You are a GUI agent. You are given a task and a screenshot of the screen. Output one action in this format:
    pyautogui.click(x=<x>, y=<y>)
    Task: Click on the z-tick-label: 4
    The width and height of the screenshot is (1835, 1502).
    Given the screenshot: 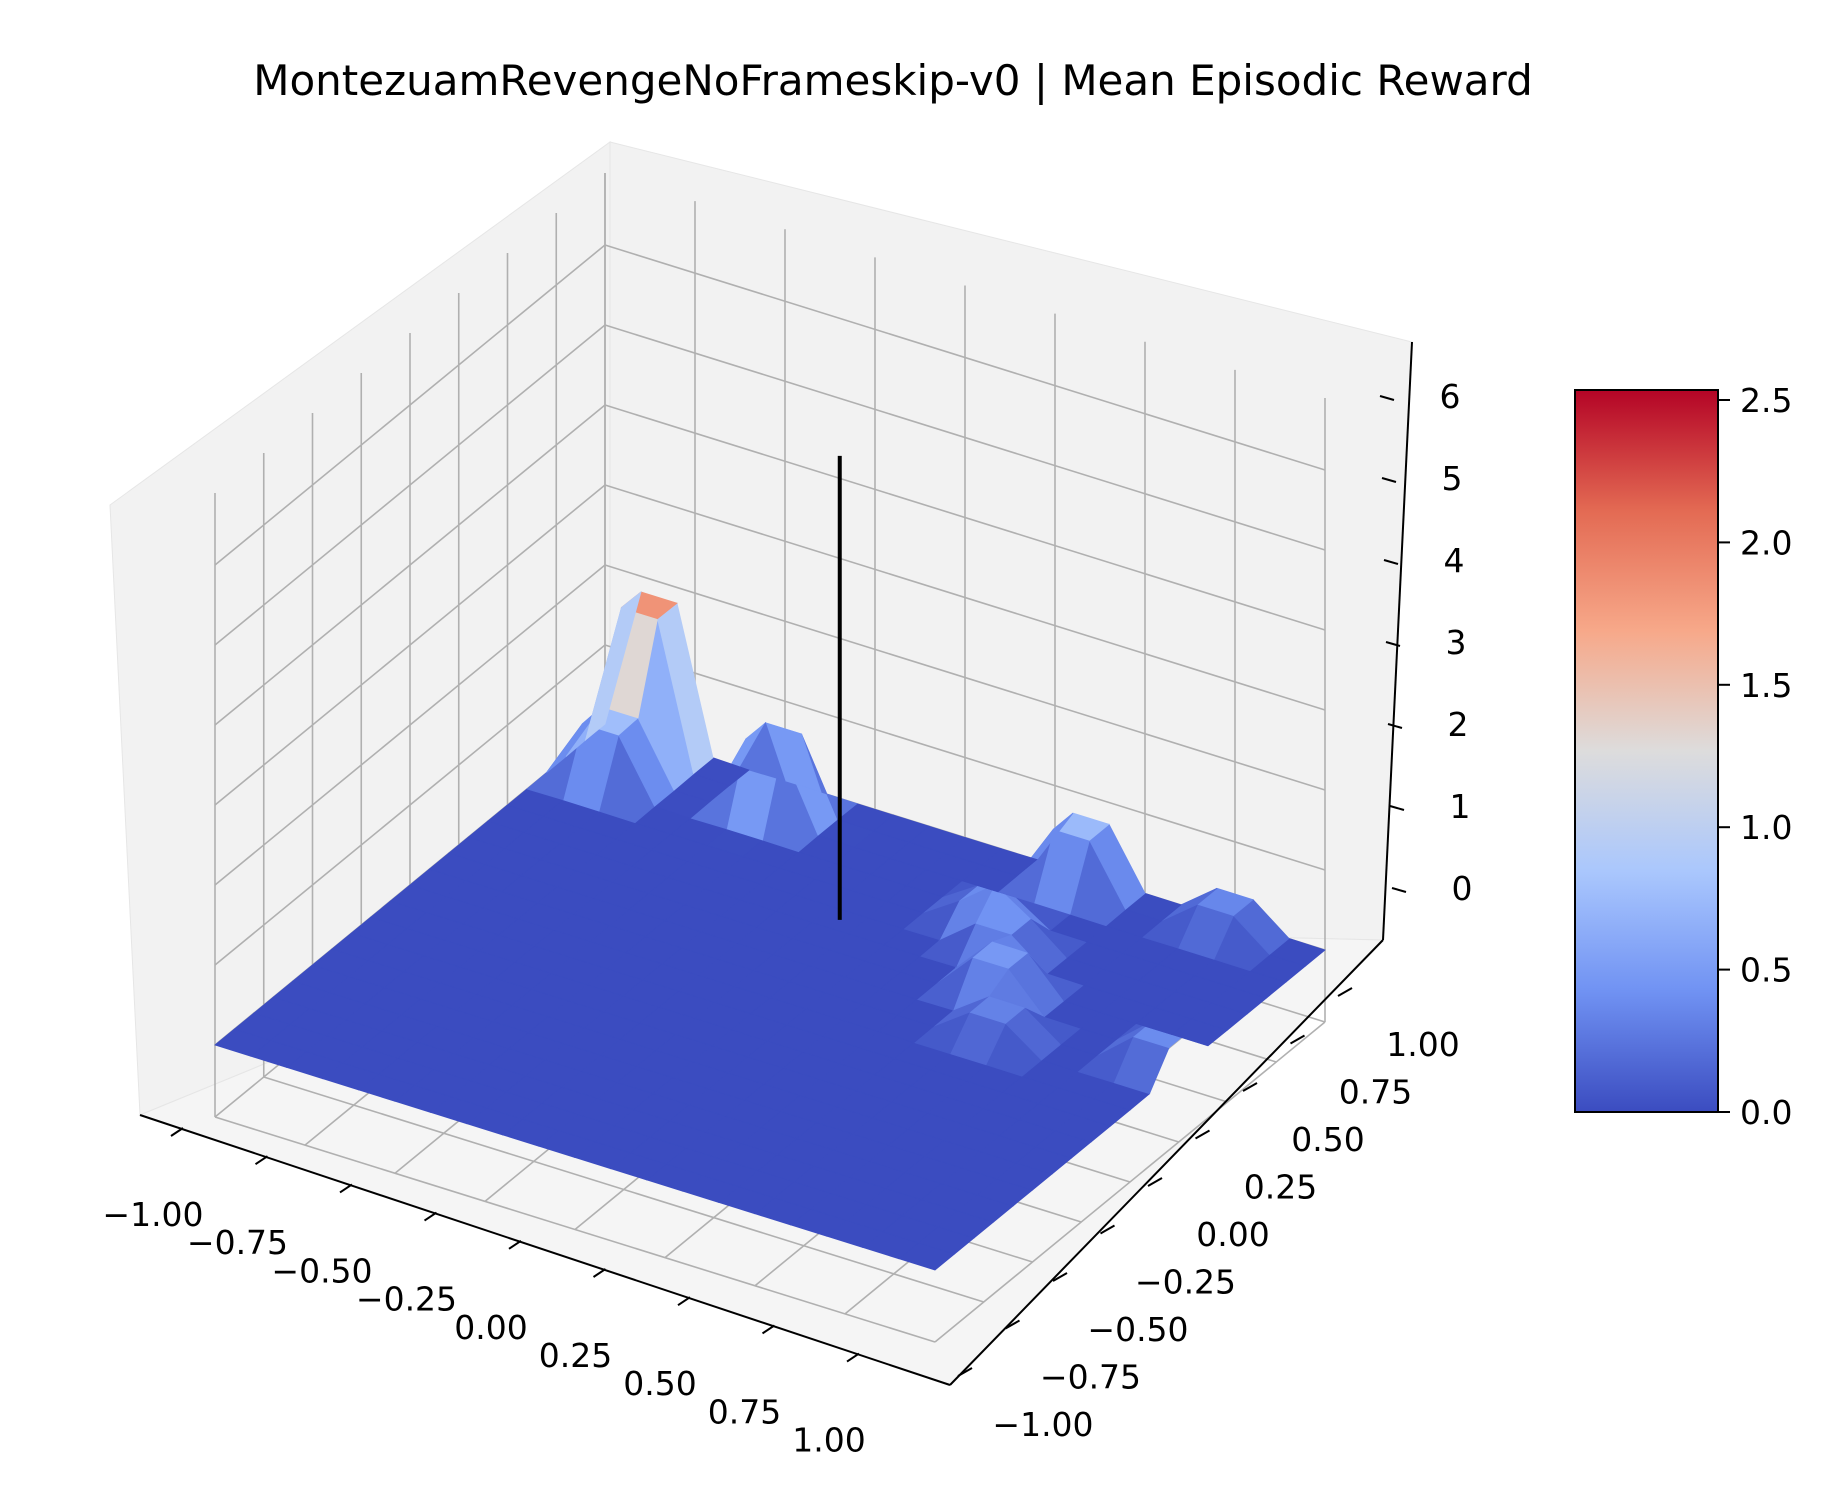 What is the action you would take?
    pyautogui.click(x=1454, y=560)
    